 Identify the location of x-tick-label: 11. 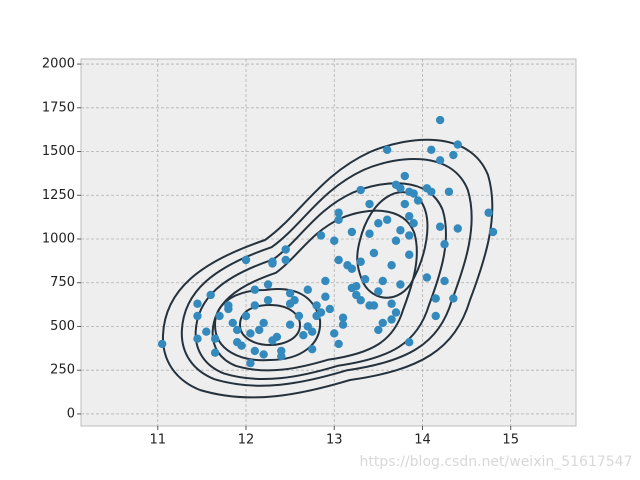
(157, 440).